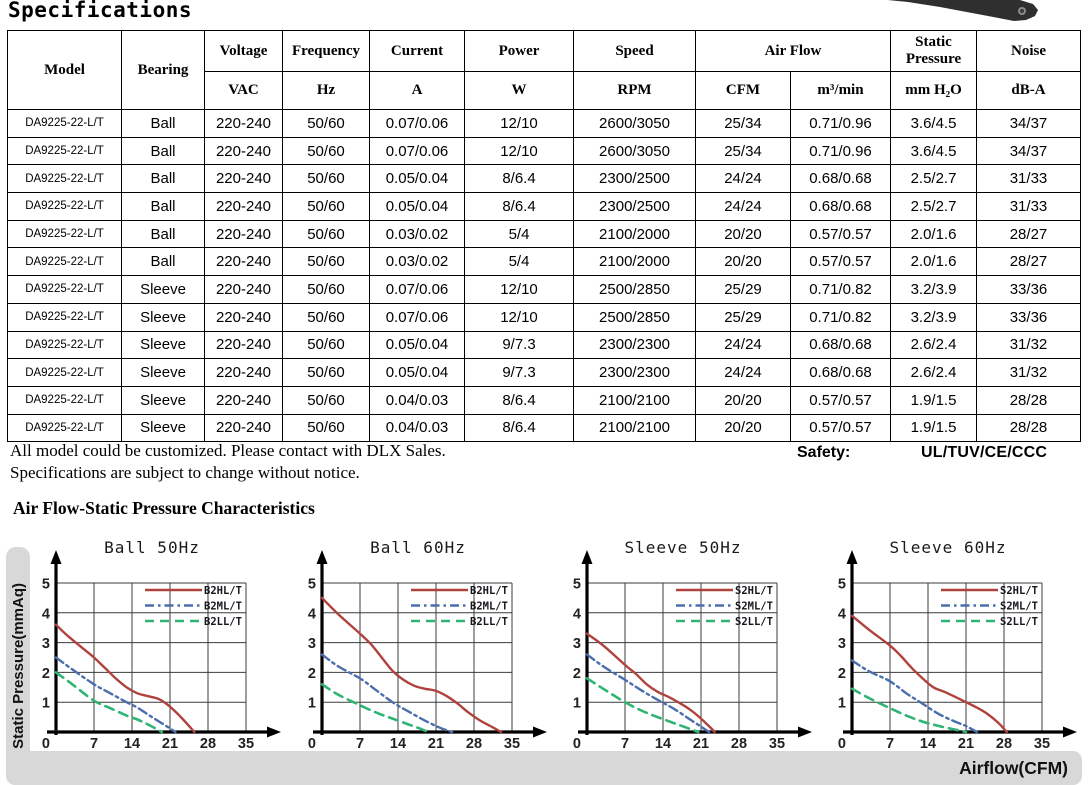 The width and height of the screenshot is (1088, 785). Describe the element at coordinates (519, 400) in the screenshot. I see `cell-power: 8/6.4` at that location.